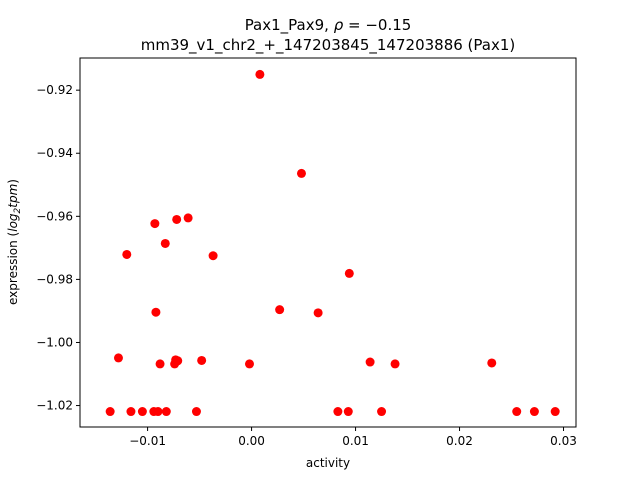 Image resolution: width=640 pixels, height=480 pixels. I want to click on chart-title-rho: ρ, so click(339, 25).